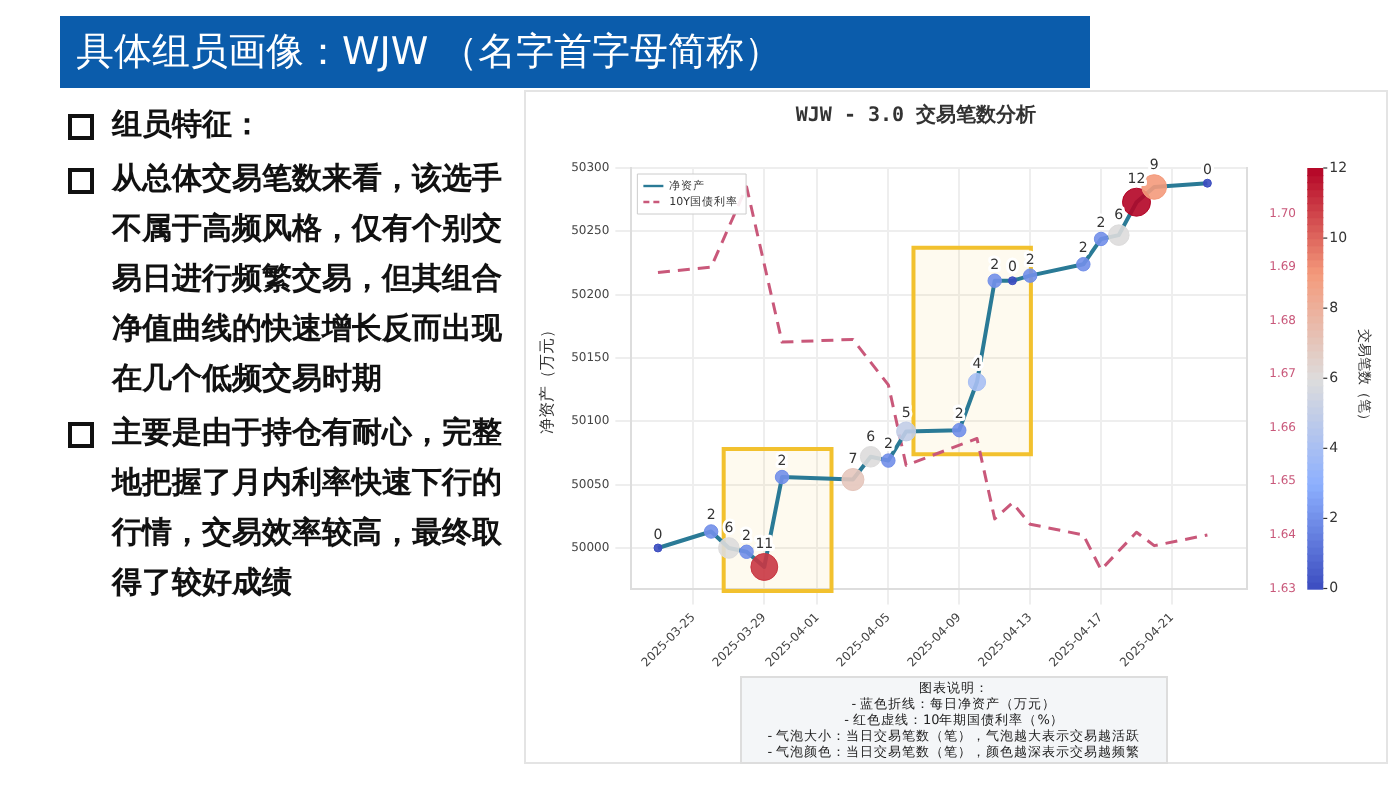 The image size is (1400, 788). I want to click on text: 主要是由于持仓有耐心，完整地把握了月内利率快速下行的行情，交易效率较高，最终取得了较好成绩, so click(307, 507).